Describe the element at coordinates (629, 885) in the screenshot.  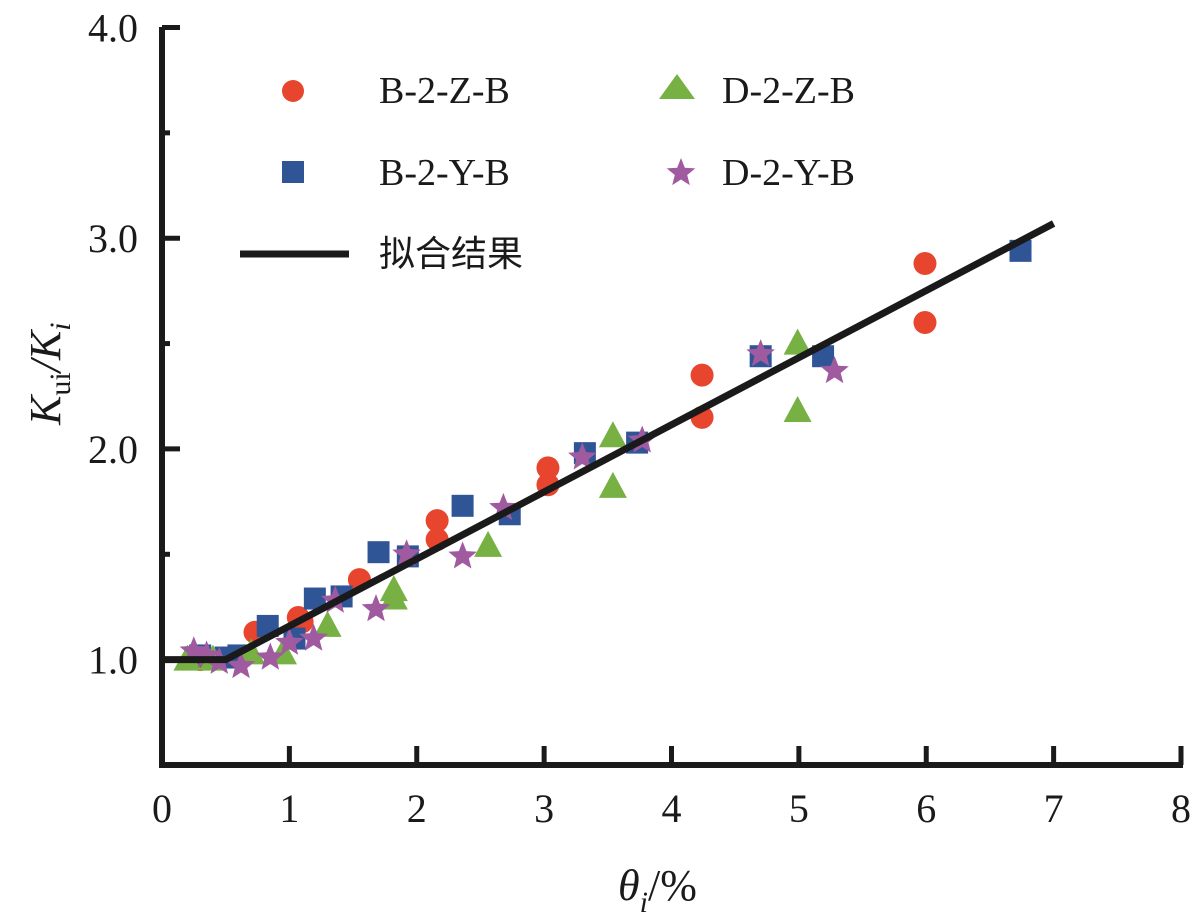
I see `x-axis-label-main: θ` at that location.